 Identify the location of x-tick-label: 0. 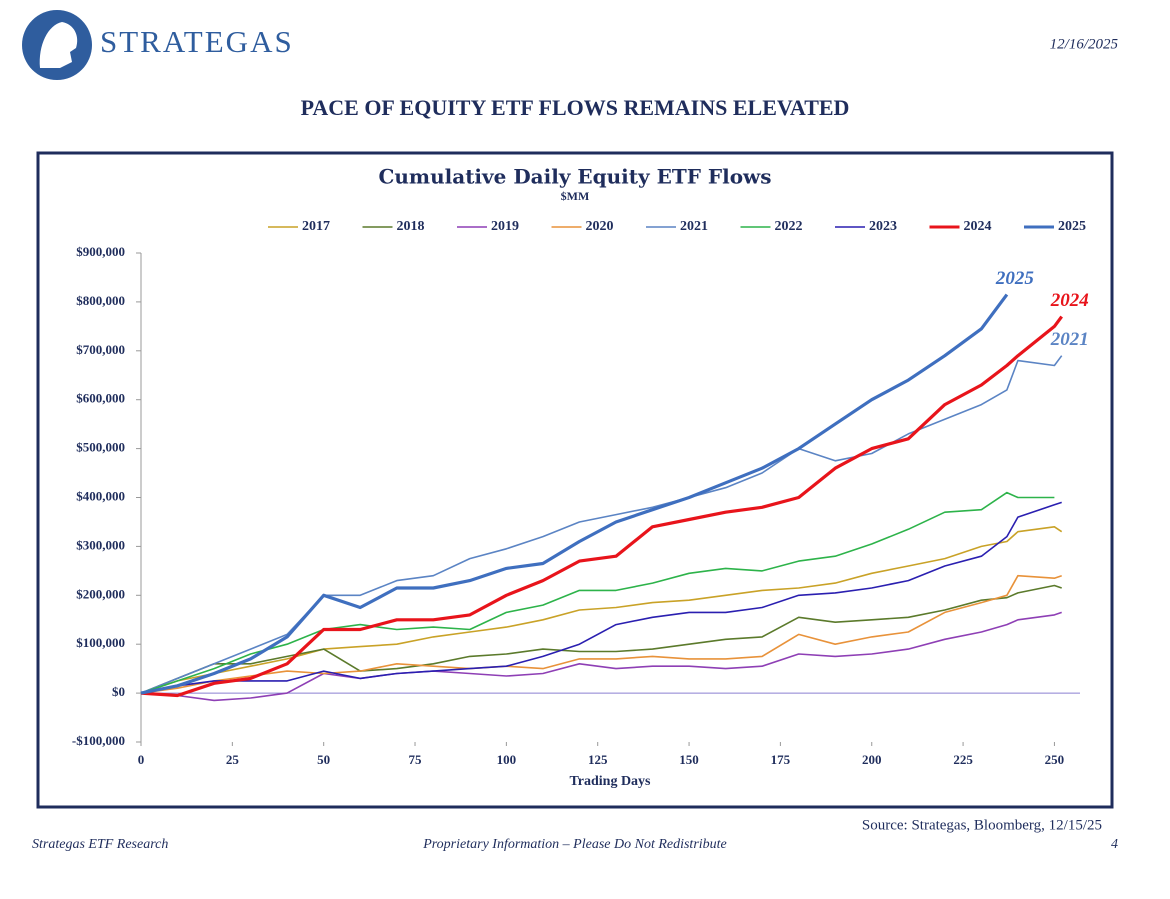
(141, 759).